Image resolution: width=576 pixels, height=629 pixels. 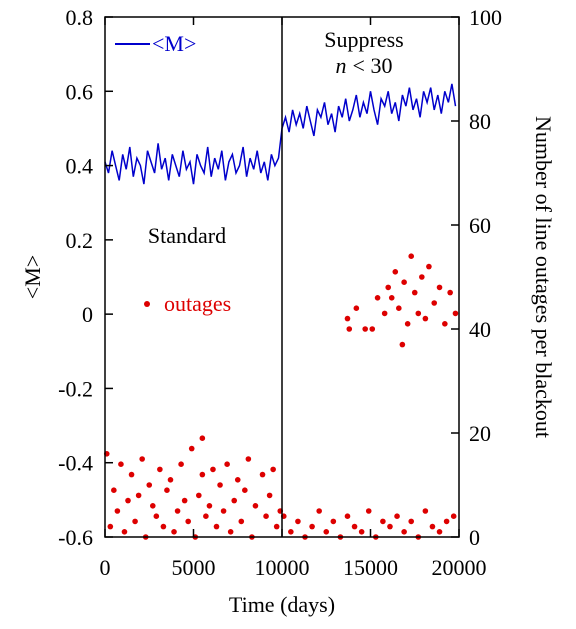 What do you see at coordinates (147, 304) in the screenshot?
I see `legend-swatch` at bounding box center [147, 304].